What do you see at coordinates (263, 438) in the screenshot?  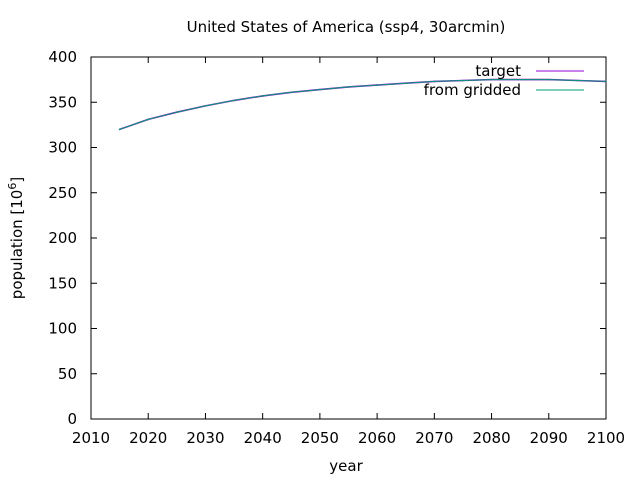 I see `x-tick-label: 2040` at bounding box center [263, 438].